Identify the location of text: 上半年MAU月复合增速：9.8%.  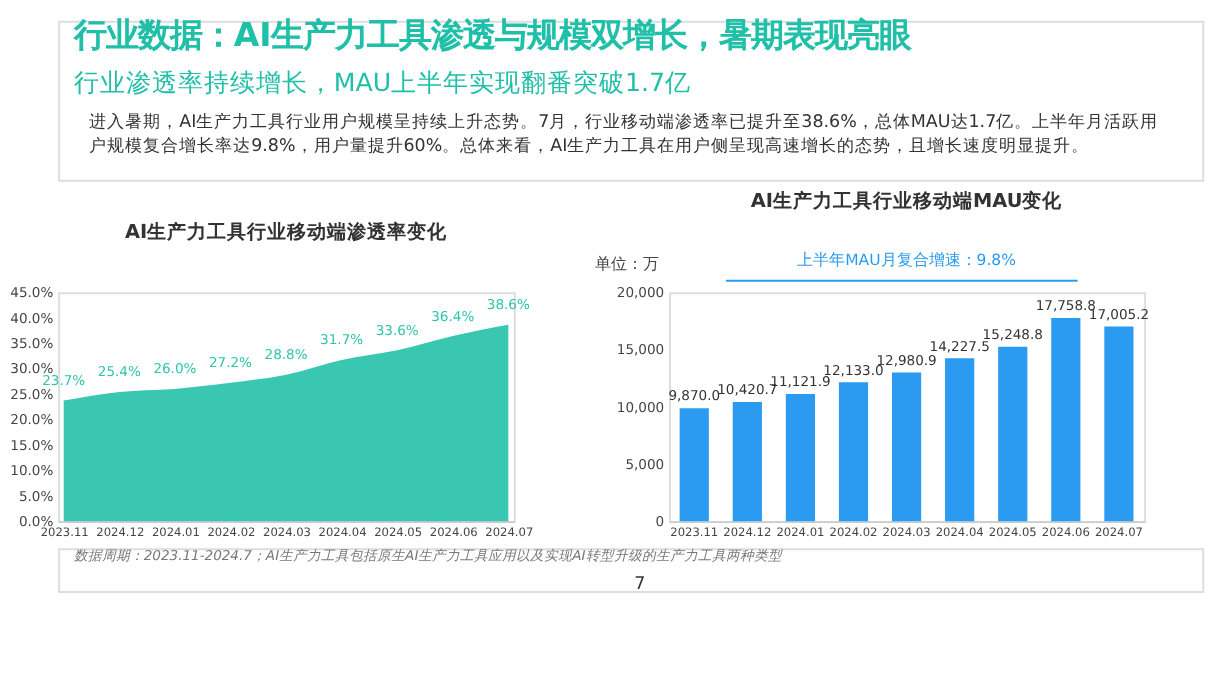
(906, 260).